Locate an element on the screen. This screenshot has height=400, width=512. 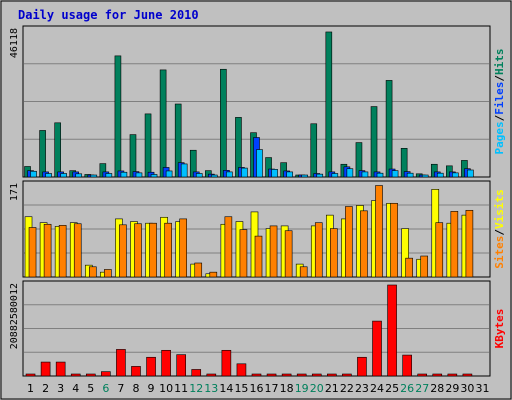
x-tick-label: 3 is located at coordinates (60, 388).